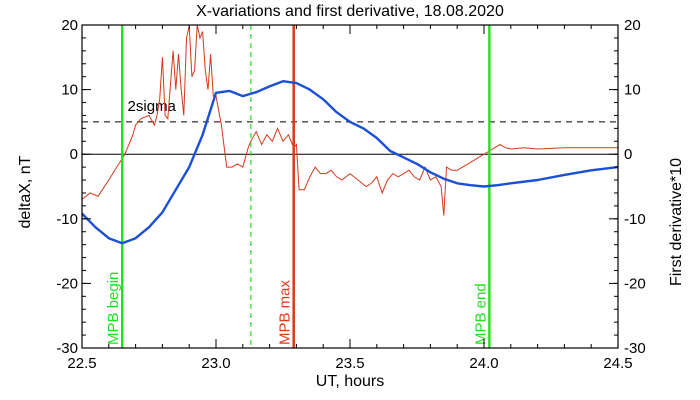  I want to click on y-tick-label-left: -20, so click(67, 283).